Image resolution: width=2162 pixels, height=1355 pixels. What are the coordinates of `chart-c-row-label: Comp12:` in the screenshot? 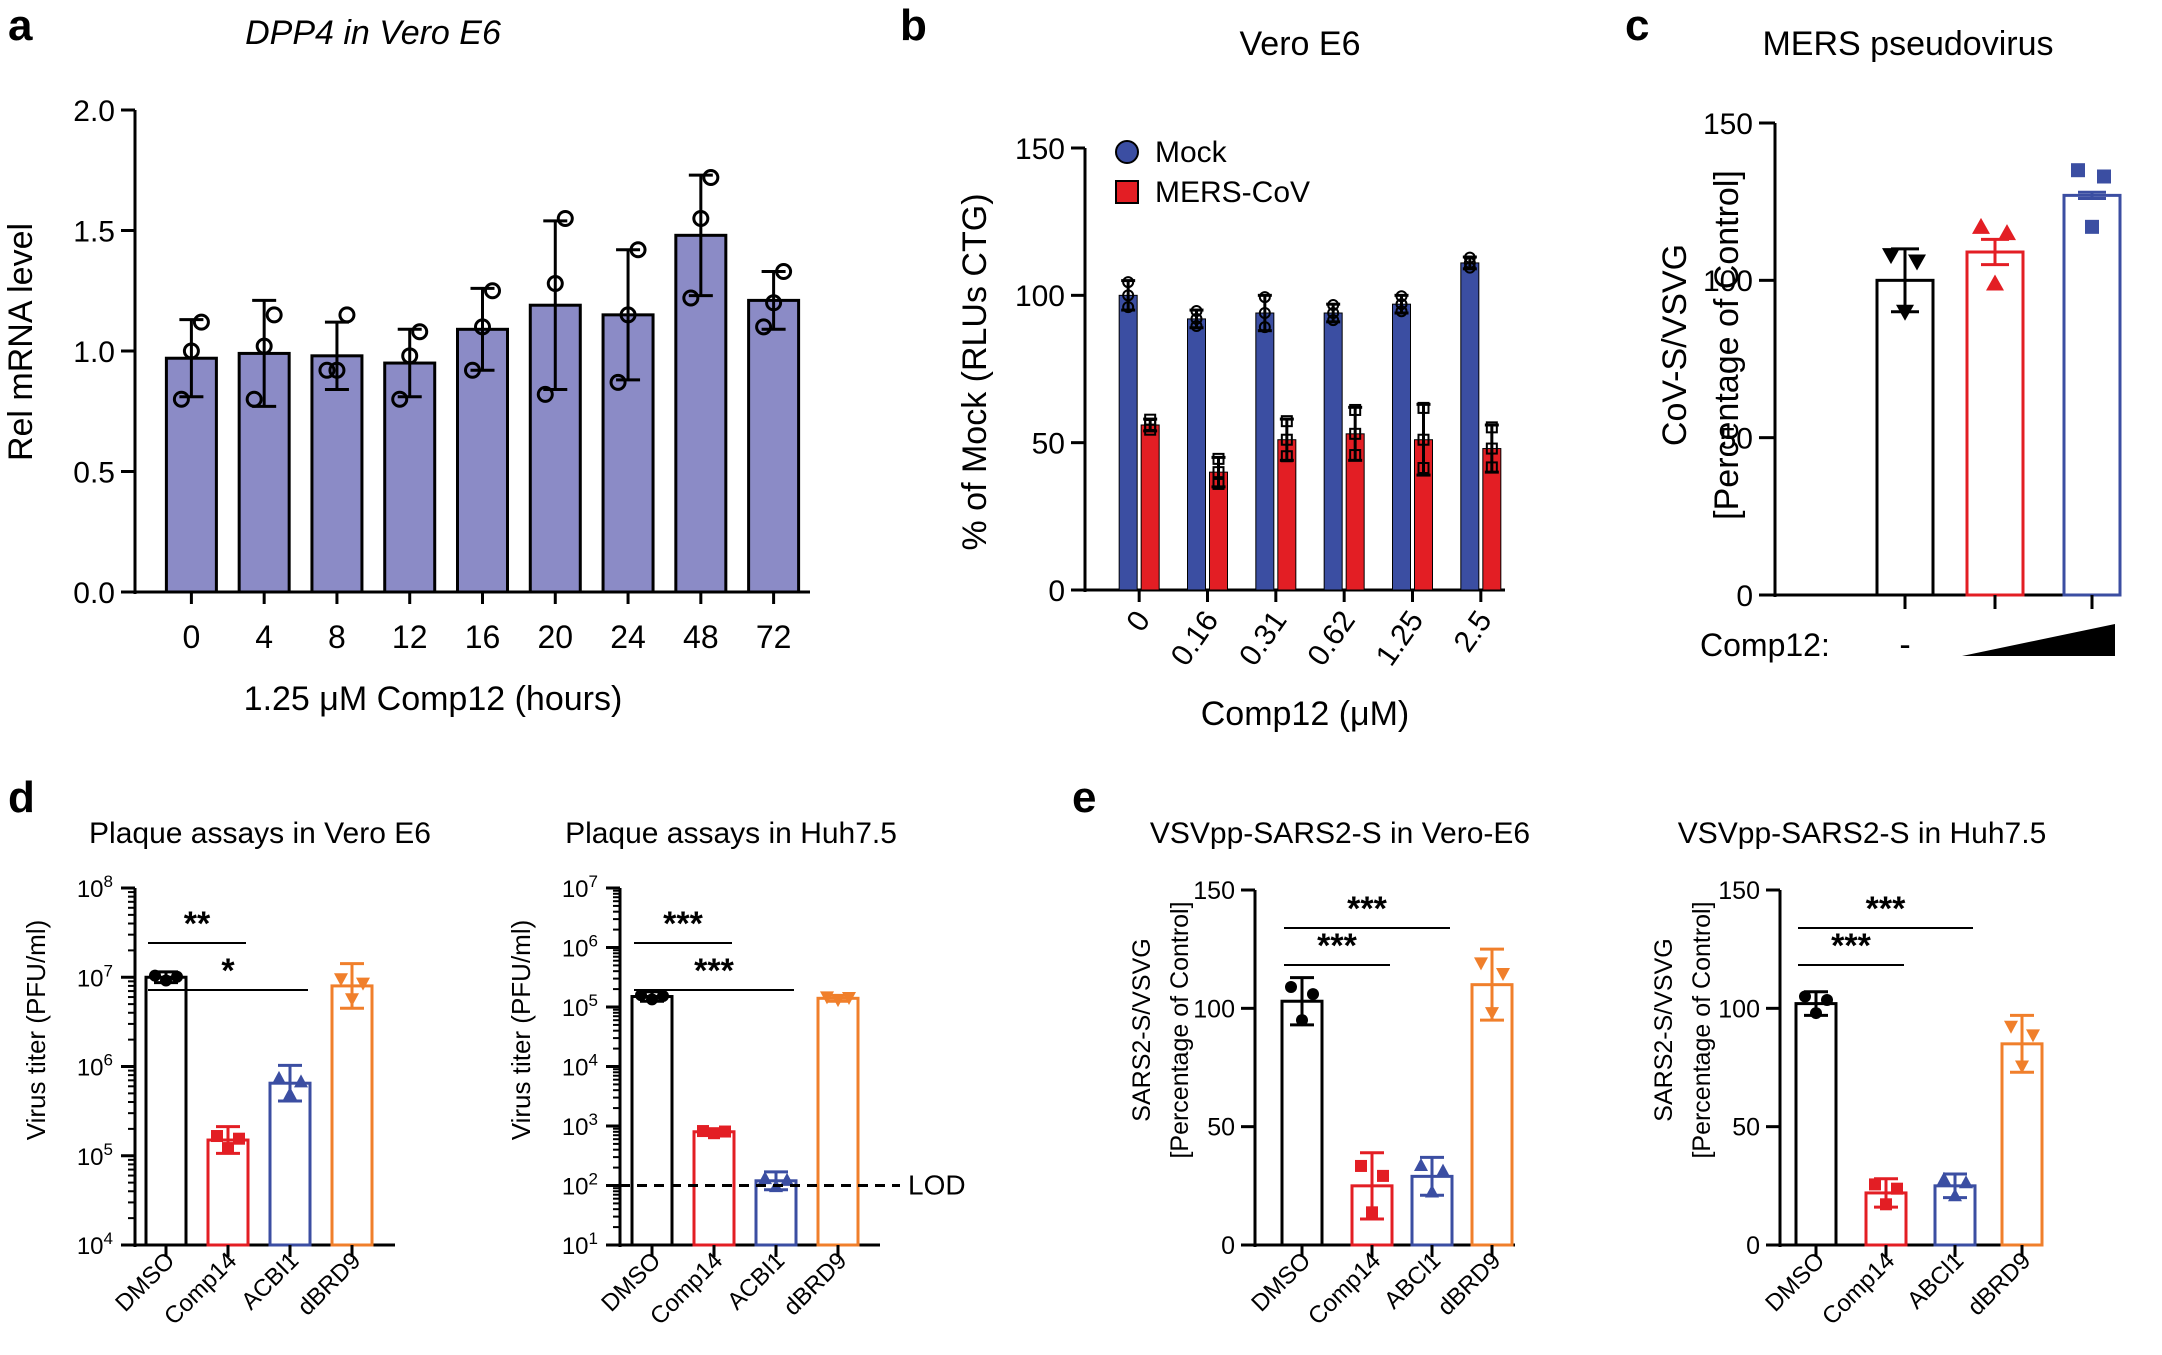 It's located at (1765, 645).